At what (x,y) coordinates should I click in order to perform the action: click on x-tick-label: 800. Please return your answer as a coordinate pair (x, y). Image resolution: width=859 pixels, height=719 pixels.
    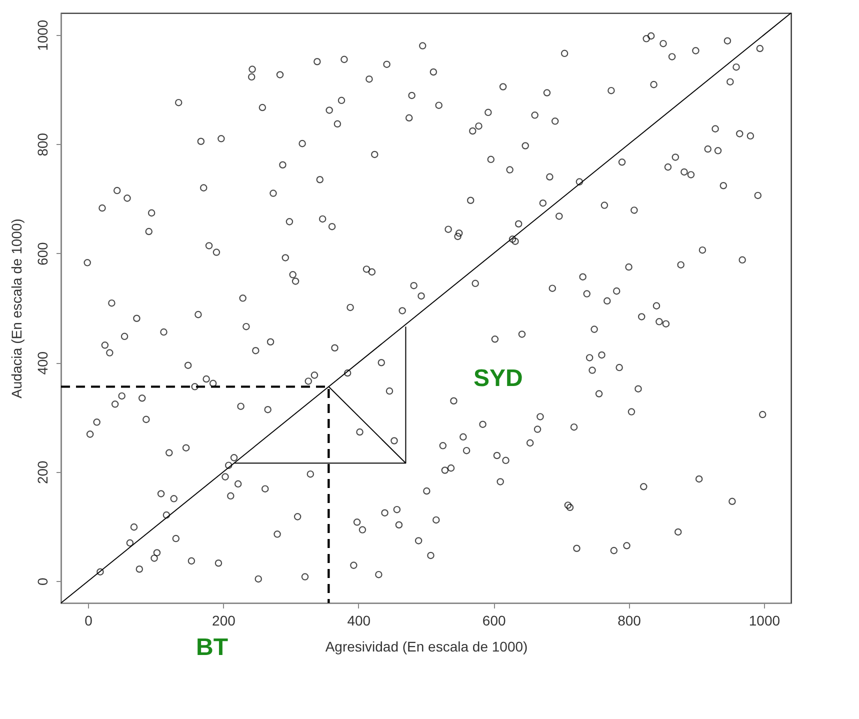
    Looking at the image, I should click on (630, 620).